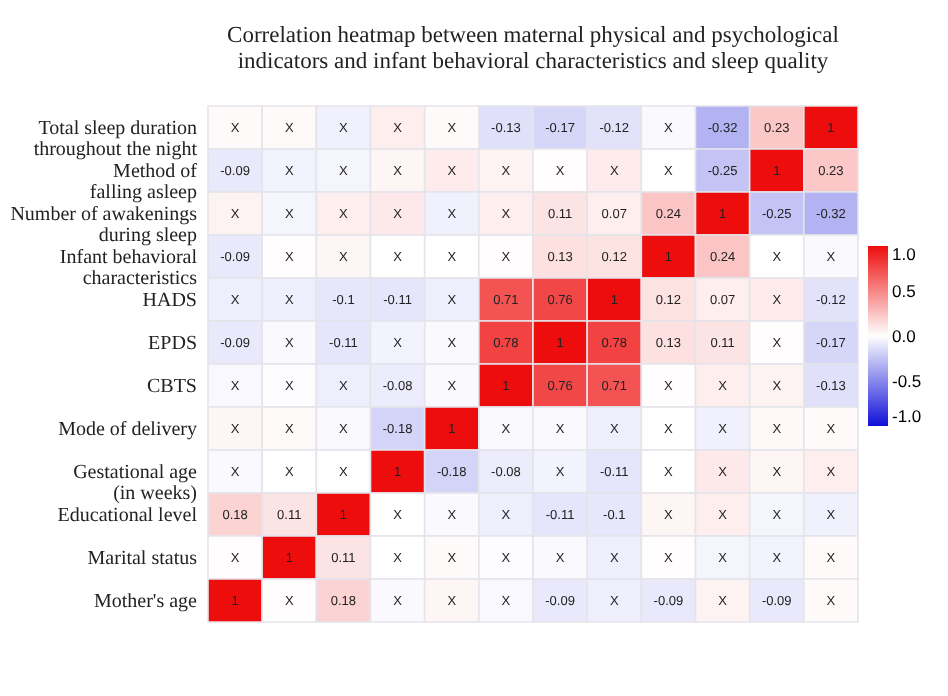 The height and width of the screenshot is (696, 948). What do you see at coordinates (115, 139) in the screenshot?
I see `y-tick-label: Total sleep duration throughout the night` at bounding box center [115, 139].